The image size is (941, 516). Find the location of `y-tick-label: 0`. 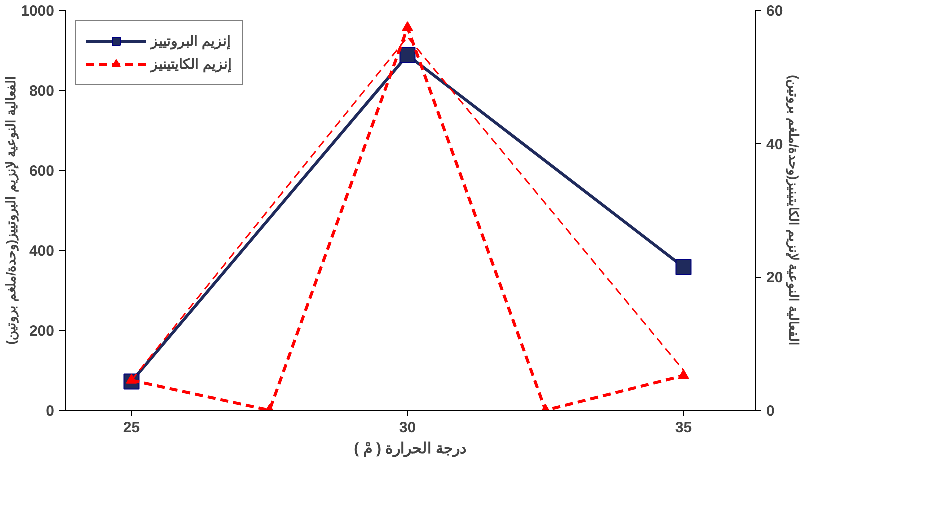

y-tick-label: 0 is located at coordinates (50, 411).